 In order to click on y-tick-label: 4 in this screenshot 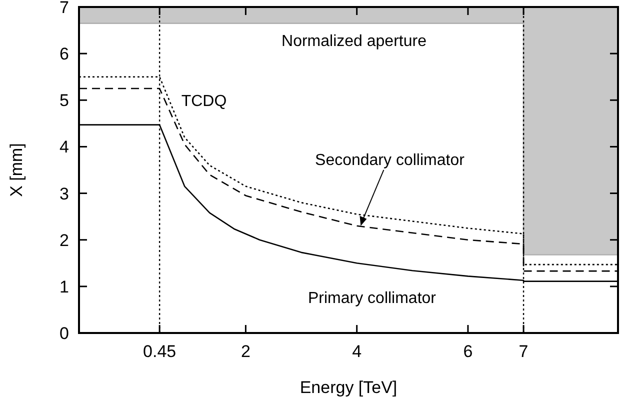, I will do `click(64, 147)`.